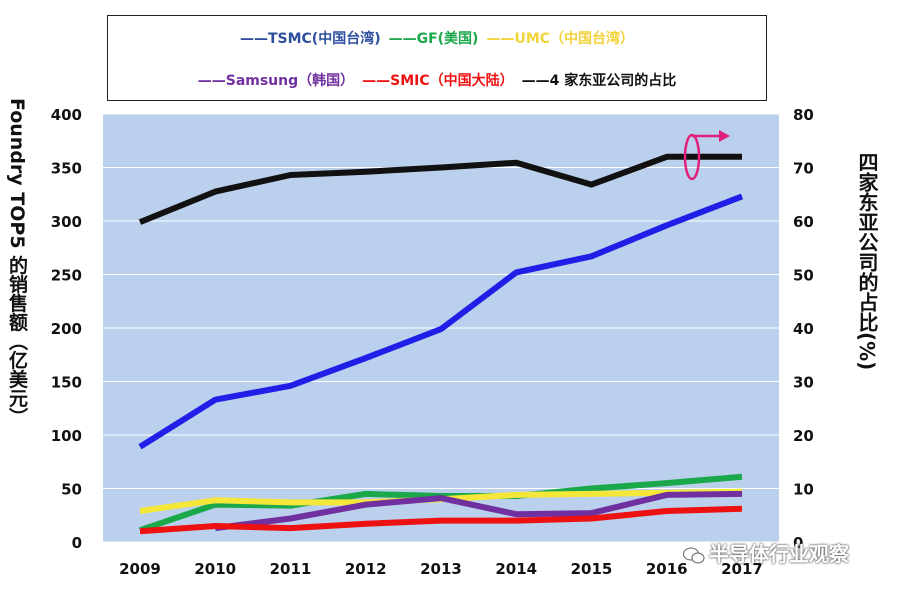  What do you see at coordinates (366, 569) in the screenshot?
I see `x-tick-label: 2012` at bounding box center [366, 569].